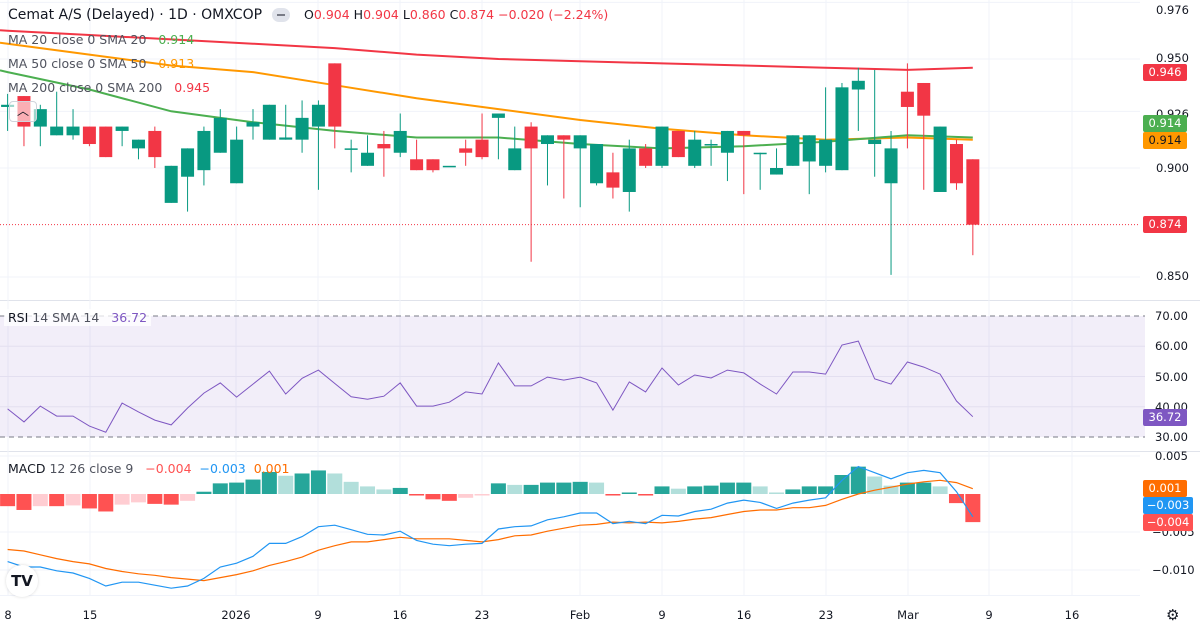  I want to click on ma20-price-tag: 0.914, so click(1165, 123).